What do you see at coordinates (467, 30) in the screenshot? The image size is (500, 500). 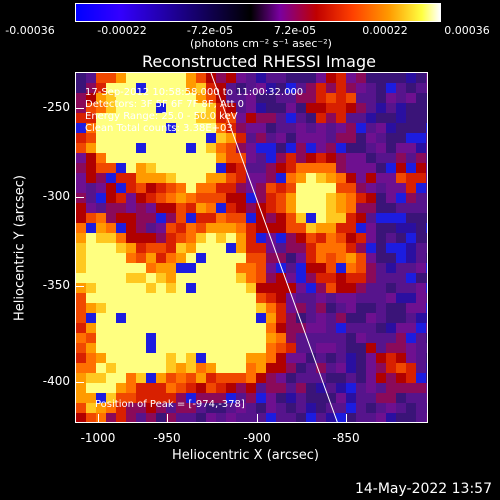 I see `colorbar-tick-label: 0.00036` at bounding box center [467, 30].